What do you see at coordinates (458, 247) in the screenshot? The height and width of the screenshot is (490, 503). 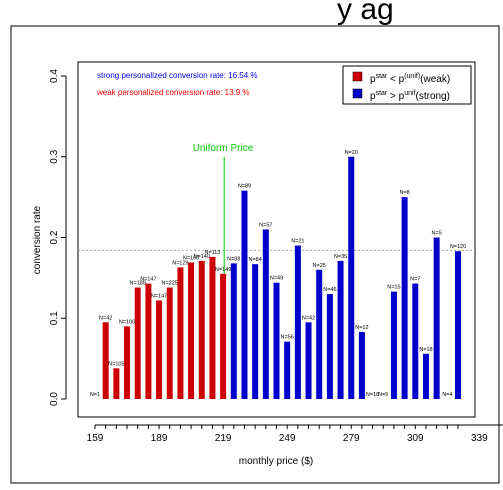 I see `bar-count-label: N=120` at bounding box center [458, 247].